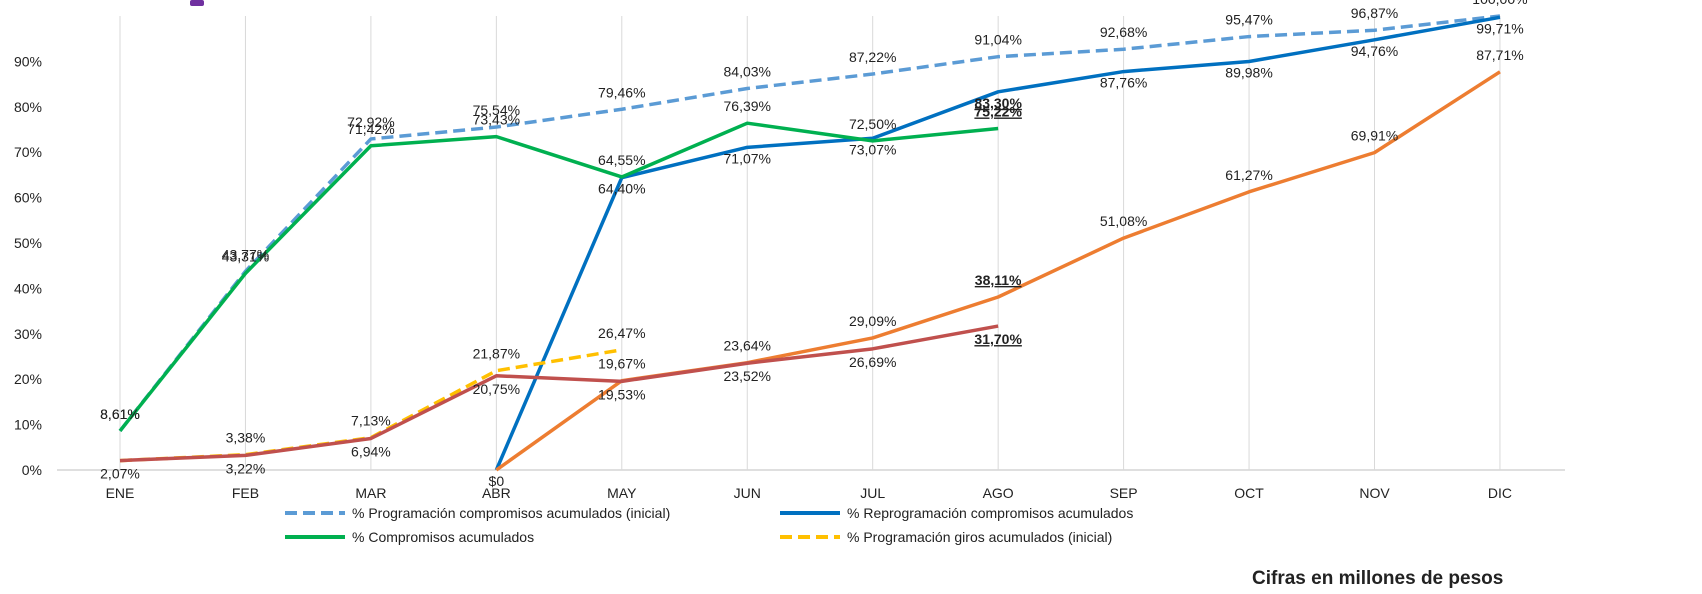  What do you see at coordinates (621, 92) in the screenshot?
I see `data-label: 79,46%` at bounding box center [621, 92].